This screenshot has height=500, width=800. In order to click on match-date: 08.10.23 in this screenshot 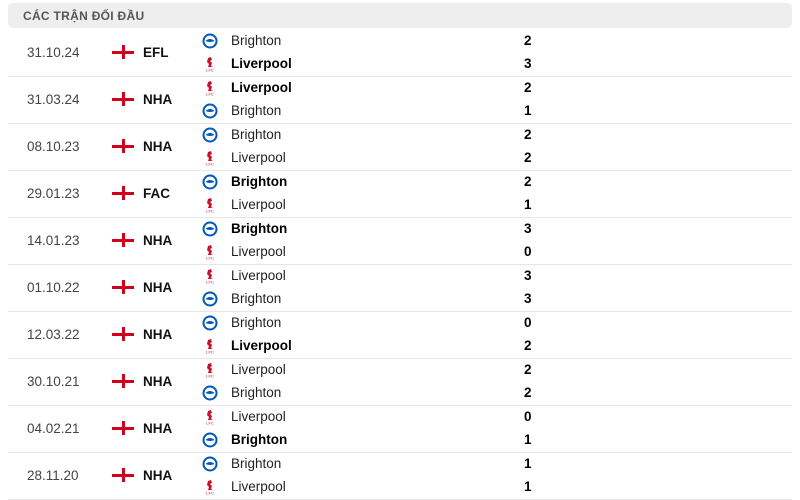, I will do `click(53, 146)`.